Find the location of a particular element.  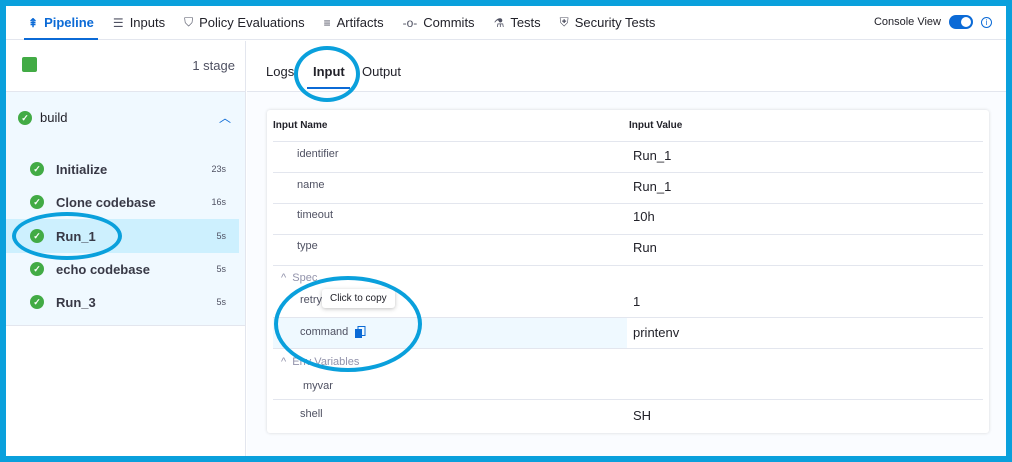

tab-logs: Logs is located at coordinates (280, 71).